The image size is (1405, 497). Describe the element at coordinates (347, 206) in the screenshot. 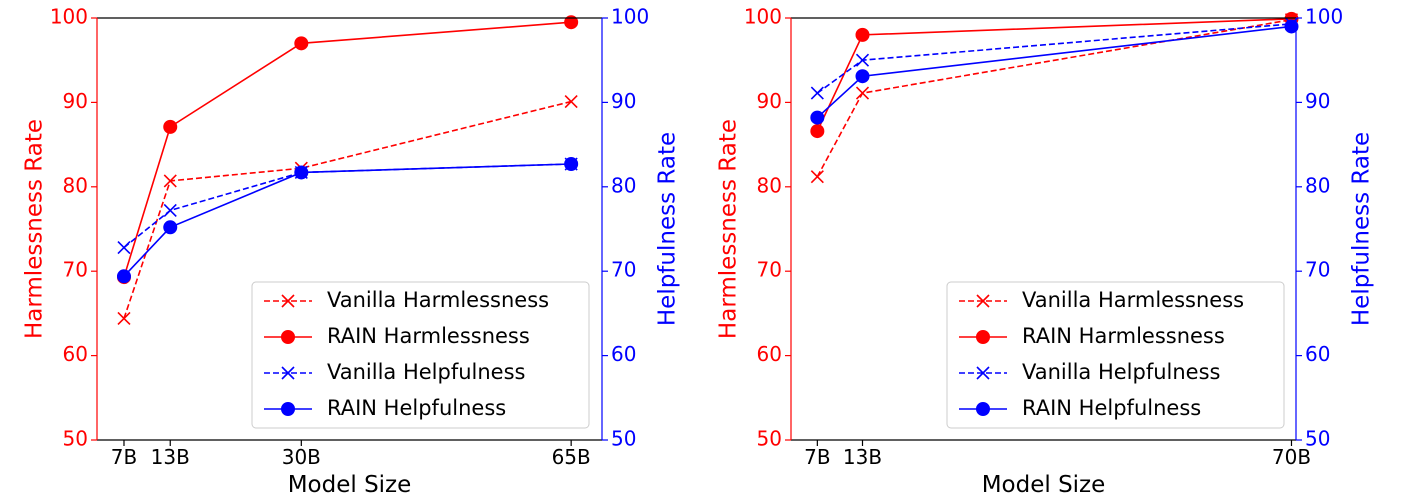

I see `series-line-vanilla-helpfulness` at that location.